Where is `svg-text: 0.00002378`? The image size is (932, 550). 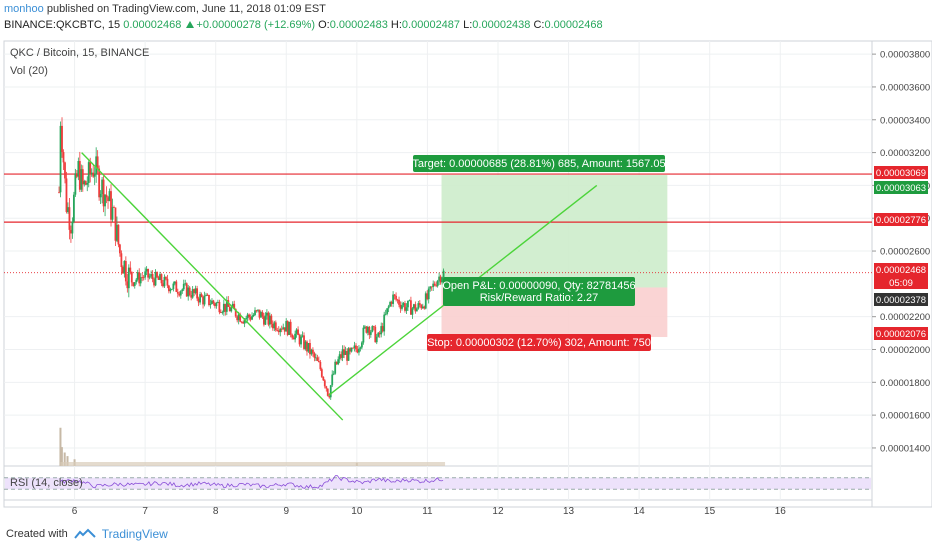 svg-text: 0.00002378 is located at coordinates (901, 300).